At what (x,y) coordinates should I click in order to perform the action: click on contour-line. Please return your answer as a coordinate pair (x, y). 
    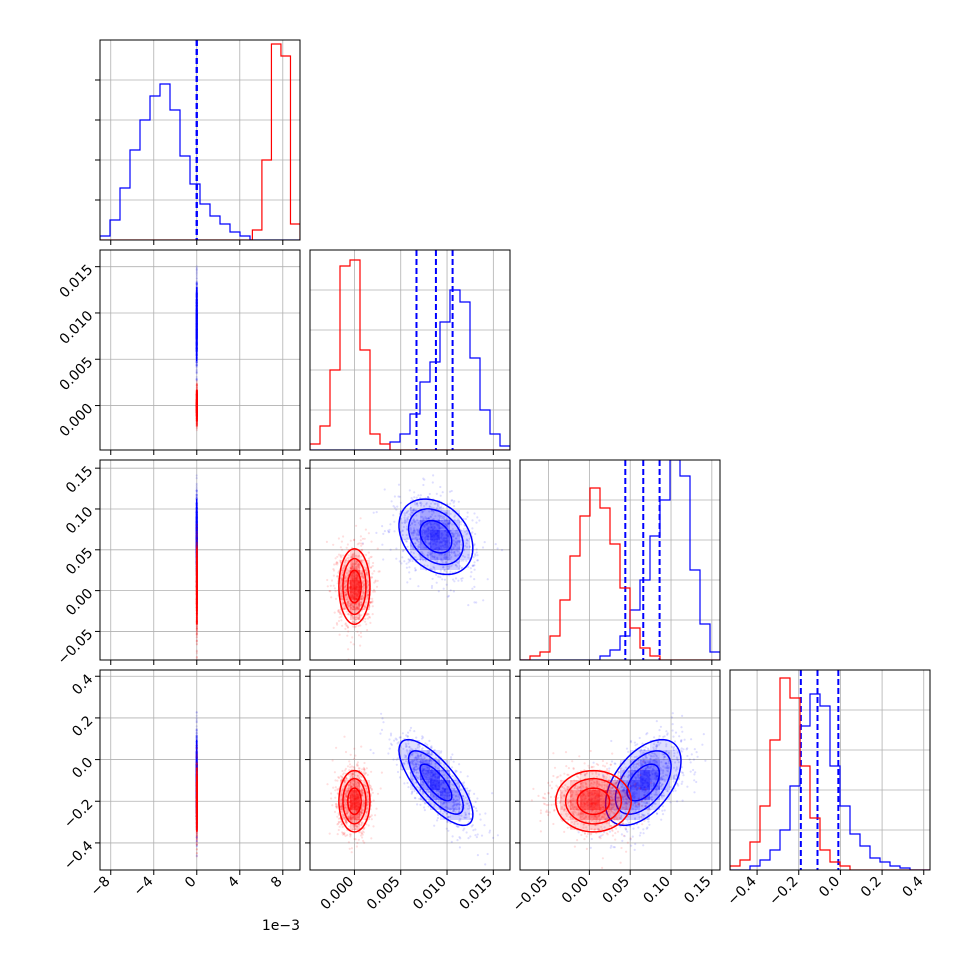
    Looking at the image, I should click on (436, 536).